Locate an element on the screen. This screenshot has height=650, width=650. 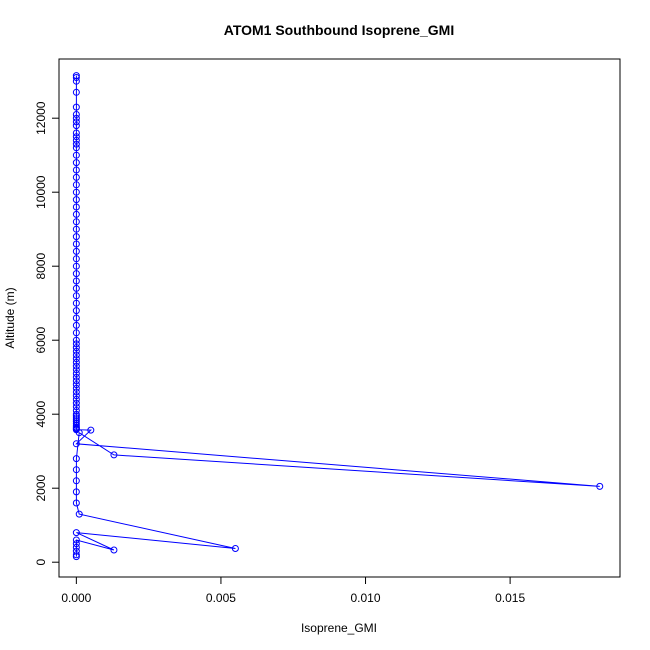
chart-title: ATOM1 Southbound Isoprene_GMI is located at coordinates (339, 30).